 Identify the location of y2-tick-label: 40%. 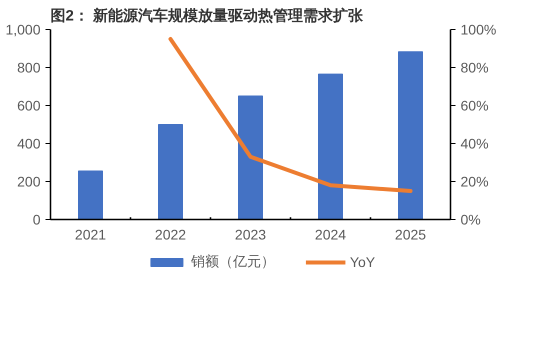
(474, 144).